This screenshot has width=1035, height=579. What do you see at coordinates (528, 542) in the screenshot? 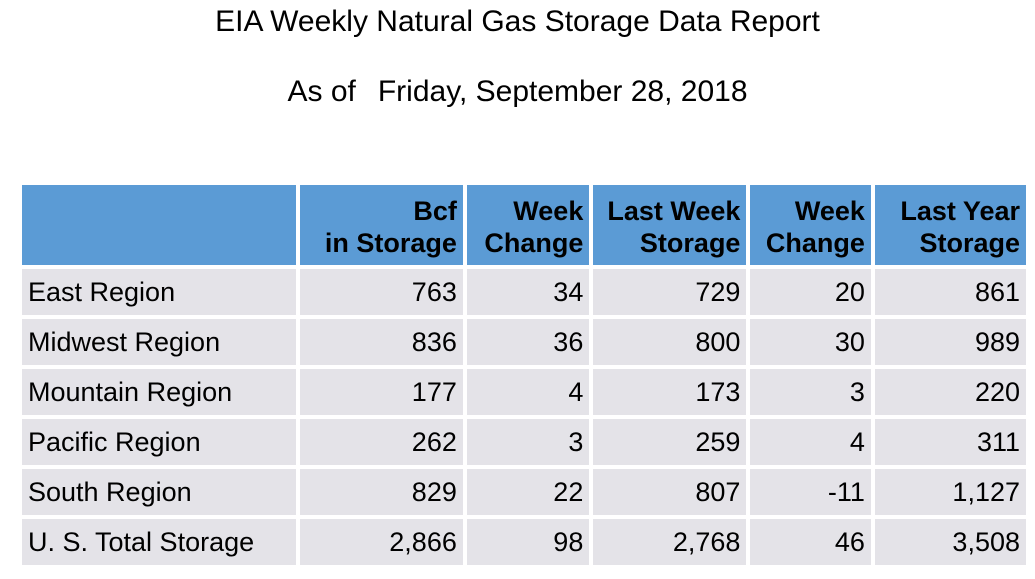
I see `week-change-value: 98` at bounding box center [528, 542].